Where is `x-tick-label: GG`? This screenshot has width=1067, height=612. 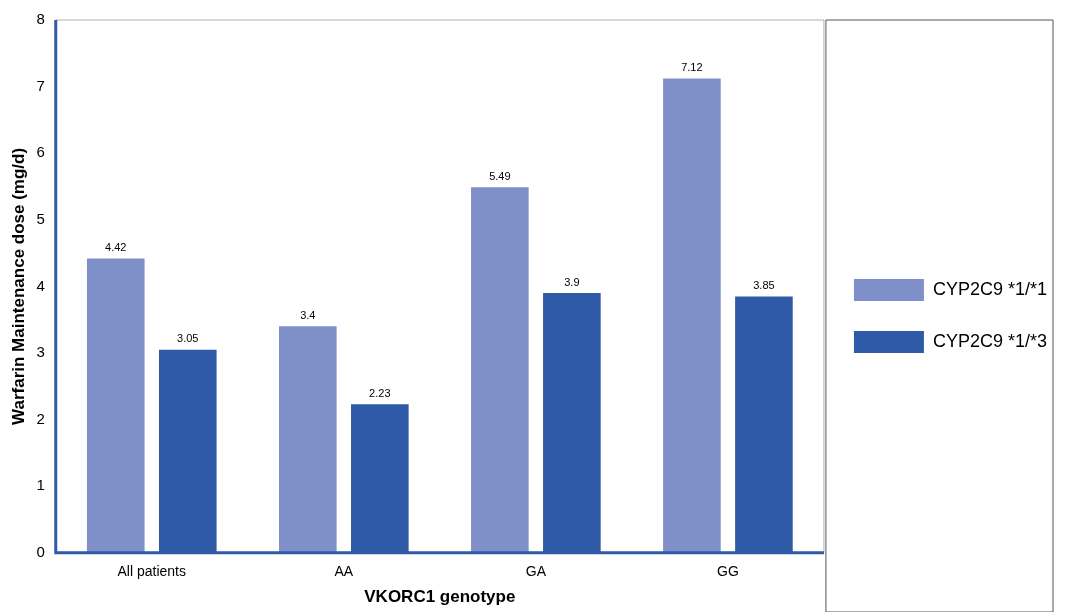 x-tick-label: GG is located at coordinates (728, 571).